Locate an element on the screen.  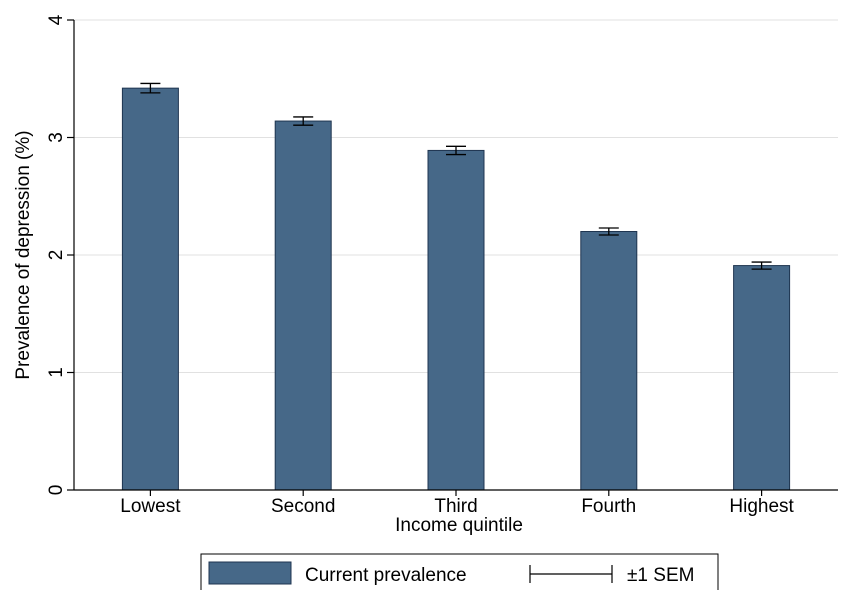
x-tick-label: Lowest is located at coordinates (150, 506).